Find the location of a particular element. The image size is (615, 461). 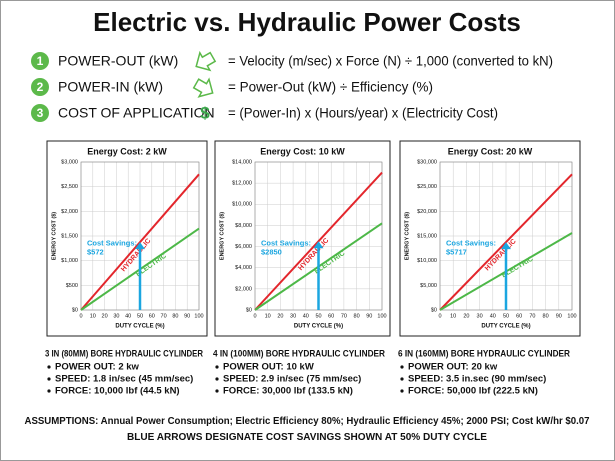

cylinder-title: 6 IN (160MM) BORE HYDRAULIC CYLINDER is located at coordinates (484, 354).